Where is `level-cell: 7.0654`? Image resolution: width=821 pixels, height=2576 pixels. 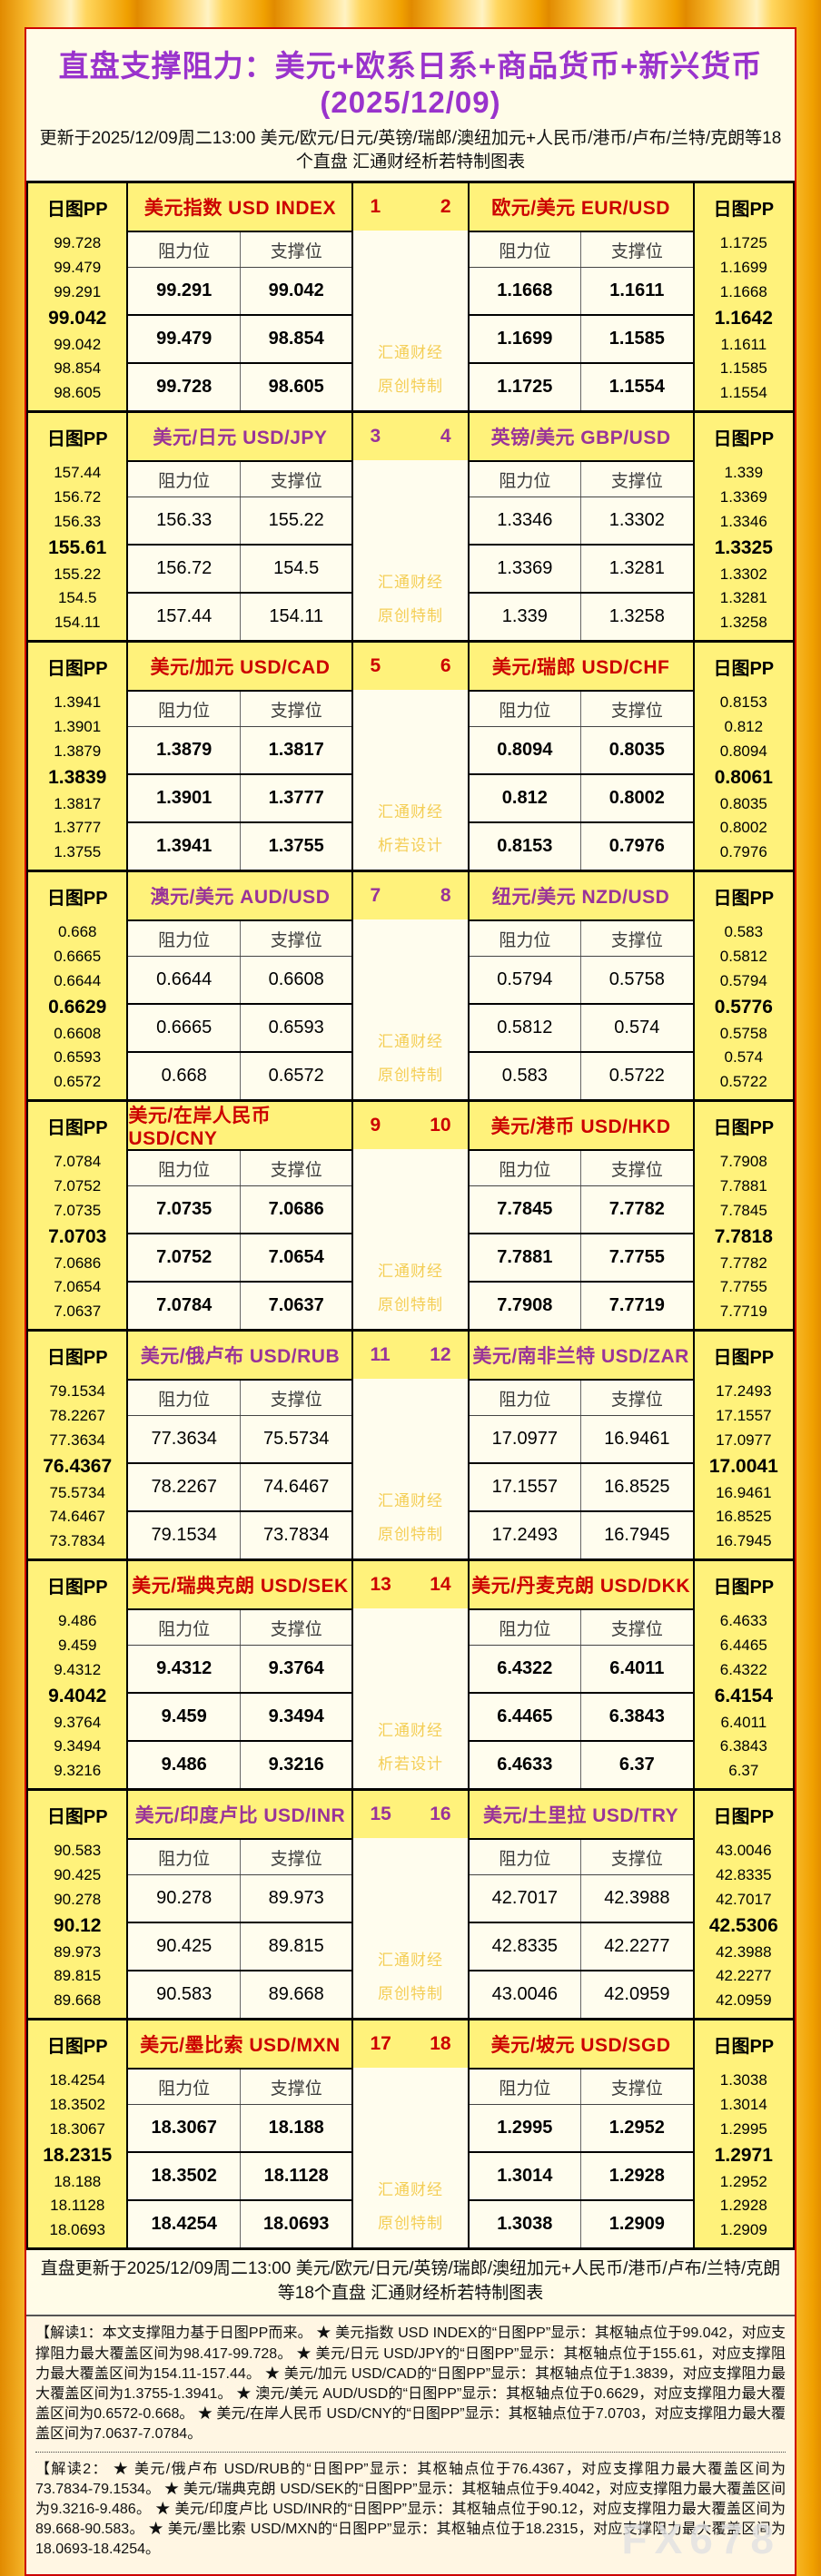 level-cell: 7.0654 is located at coordinates (296, 1257).